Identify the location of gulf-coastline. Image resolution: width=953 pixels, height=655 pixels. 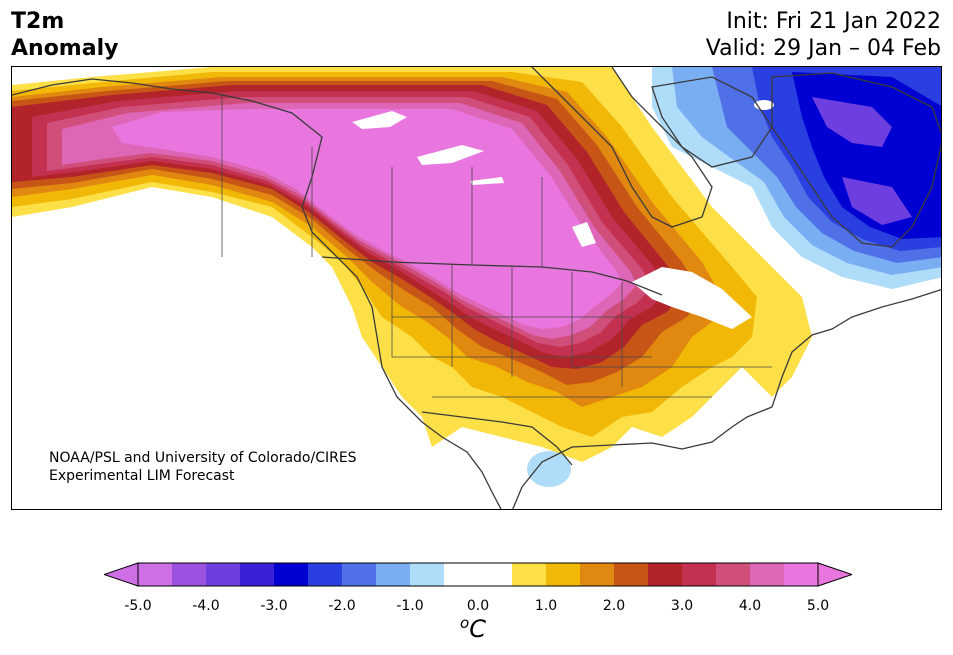
(642, 457).